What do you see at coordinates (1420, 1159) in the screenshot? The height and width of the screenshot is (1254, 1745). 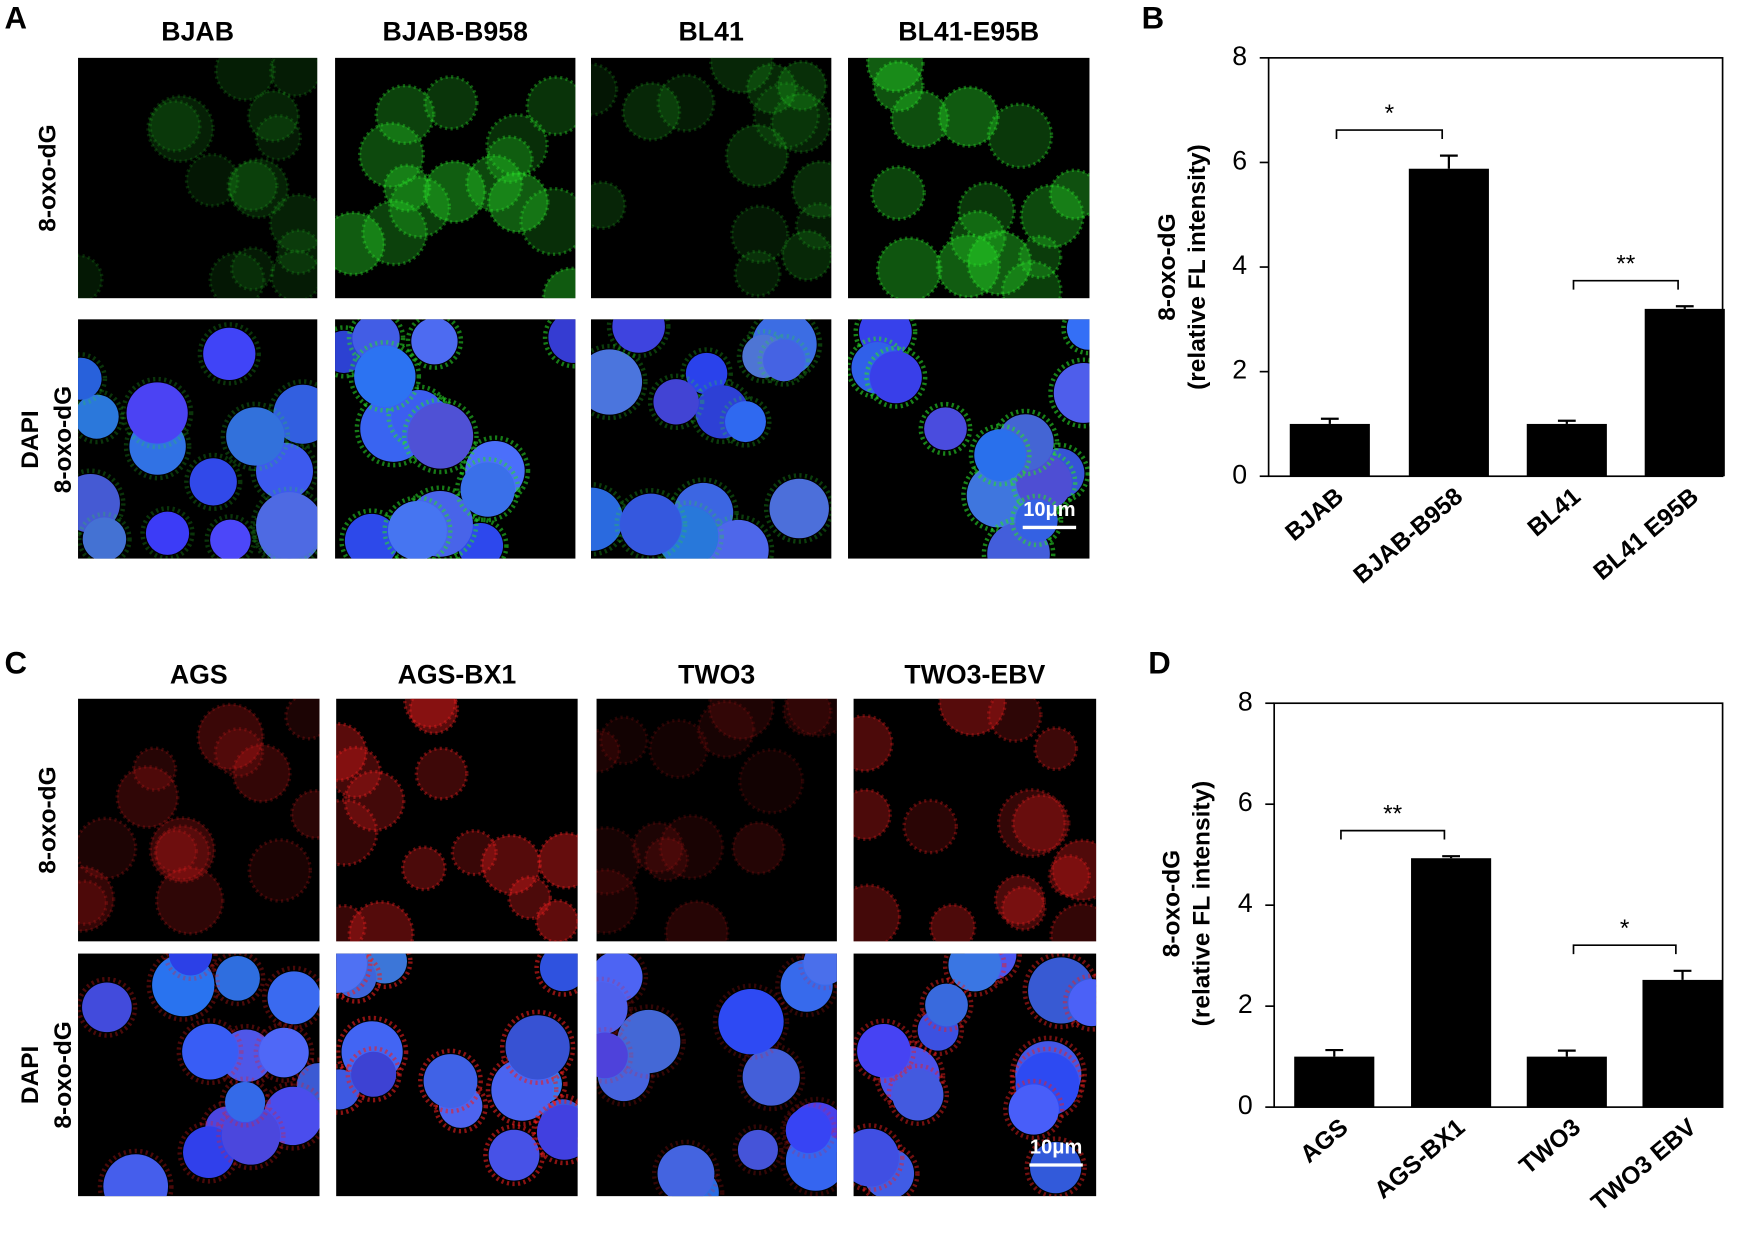 I see `x-tick-label: AGS-BX1` at bounding box center [1420, 1159].